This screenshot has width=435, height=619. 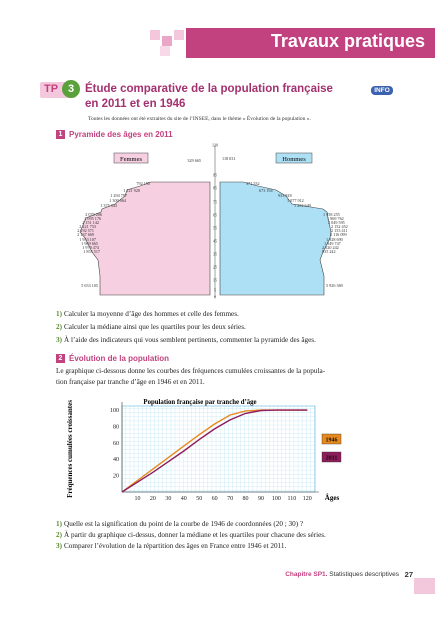 What do you see at coordinates (92, 218) in the screenshot?
I see `women-value-label: 2 095 176` at bounding box center [92, 218].